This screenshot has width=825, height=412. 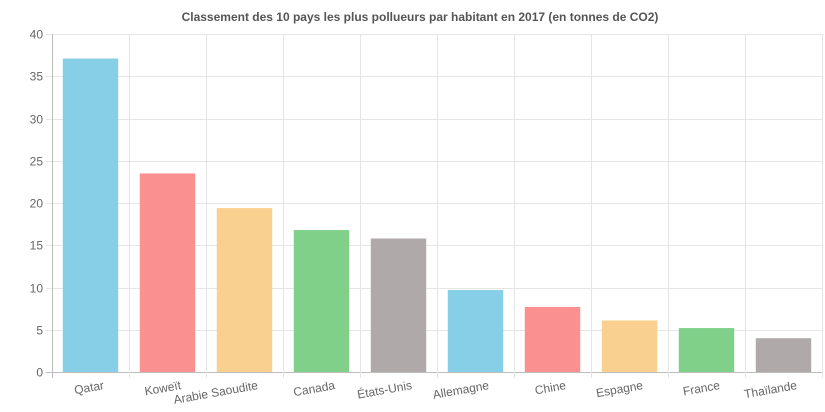 What do you see at coordinates (551, 387) in the screenshot?
I see `x-tick-label: Chine` at bounding box center [551, 387].